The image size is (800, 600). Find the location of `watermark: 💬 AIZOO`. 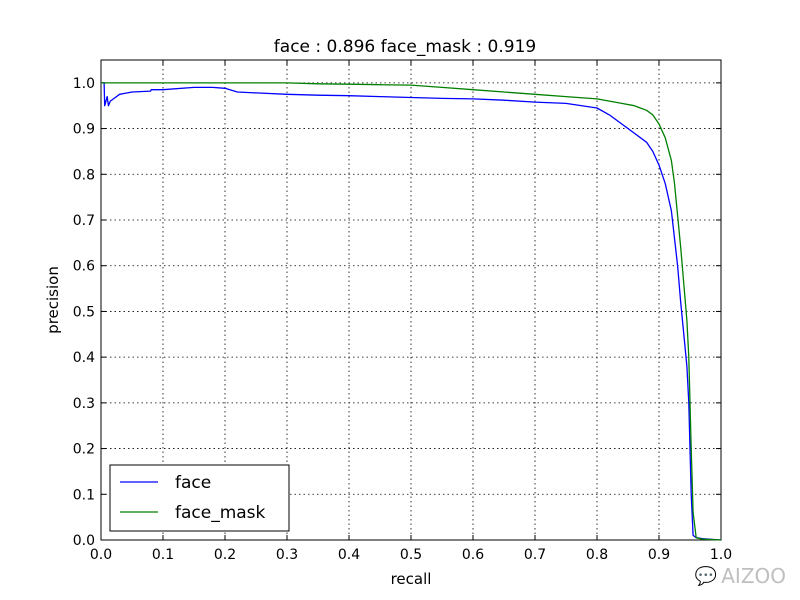

watermark: 💬 AIZOO is located at coordinates (740, 576).